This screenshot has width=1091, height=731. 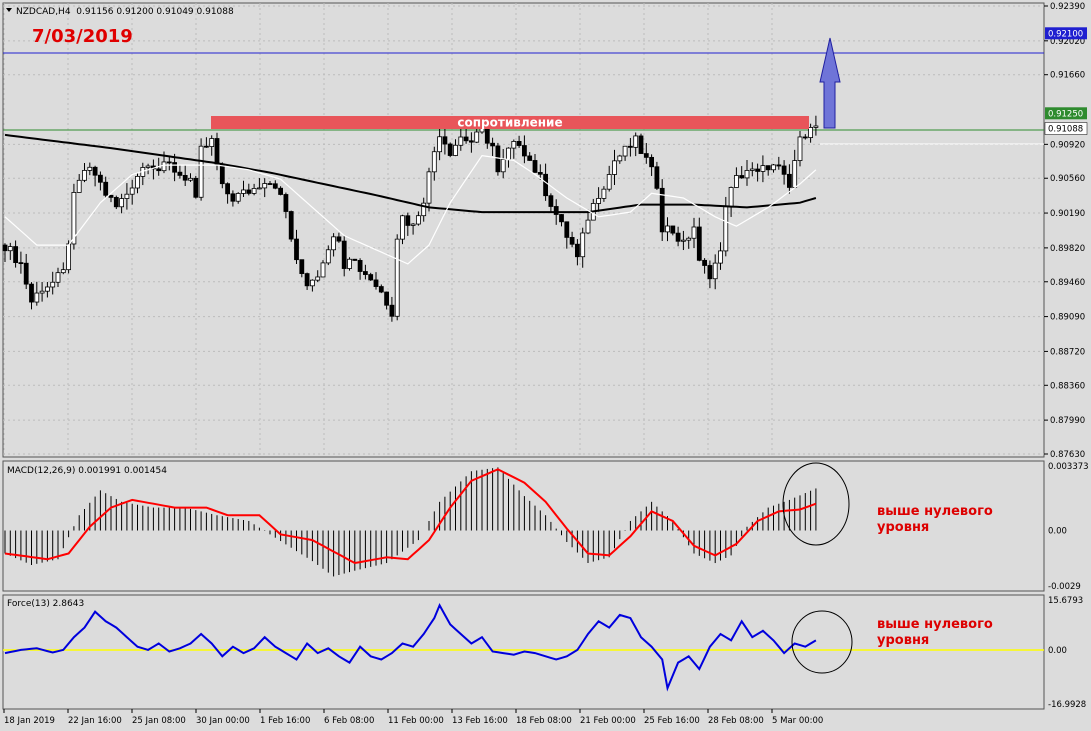 What do you see at coordinates (349, 721) in the screenshot?
I see `time-tick-label: 6 Feb 08:00` at bounding box center [349, 721].